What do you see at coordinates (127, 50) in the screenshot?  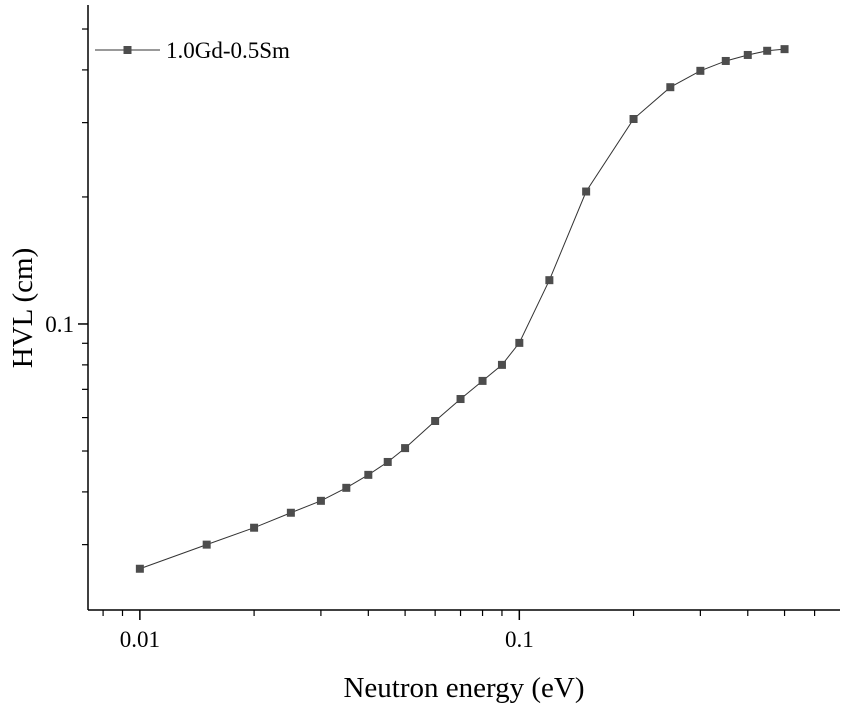 I see `legend-marker` at bounding box center [127, 50].